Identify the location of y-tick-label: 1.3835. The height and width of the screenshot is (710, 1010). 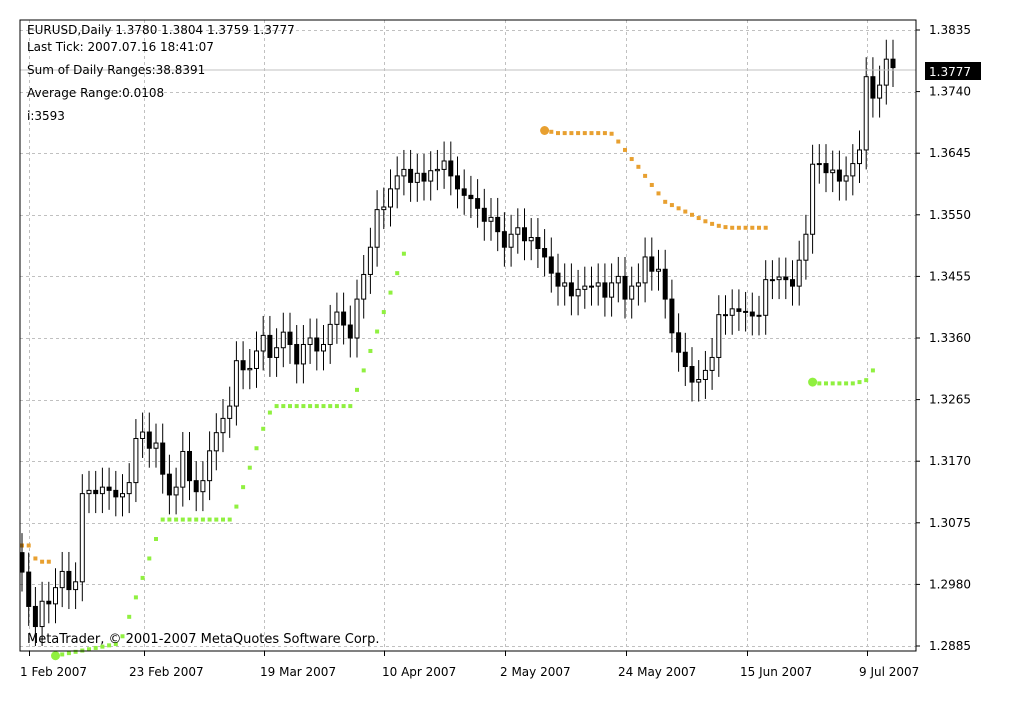
(950, 30).